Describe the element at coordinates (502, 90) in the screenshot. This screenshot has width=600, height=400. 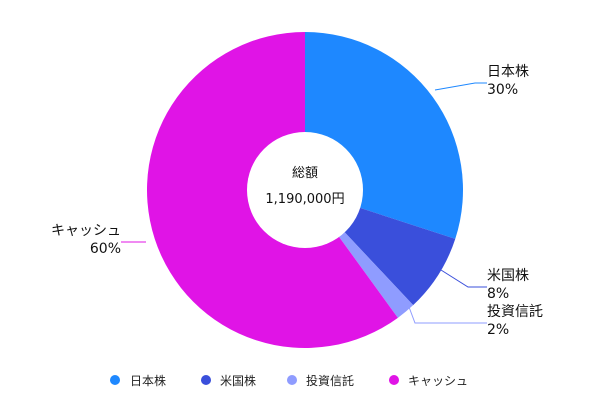
I see `data-label-value-nihon-kabu: 30%` at that location.